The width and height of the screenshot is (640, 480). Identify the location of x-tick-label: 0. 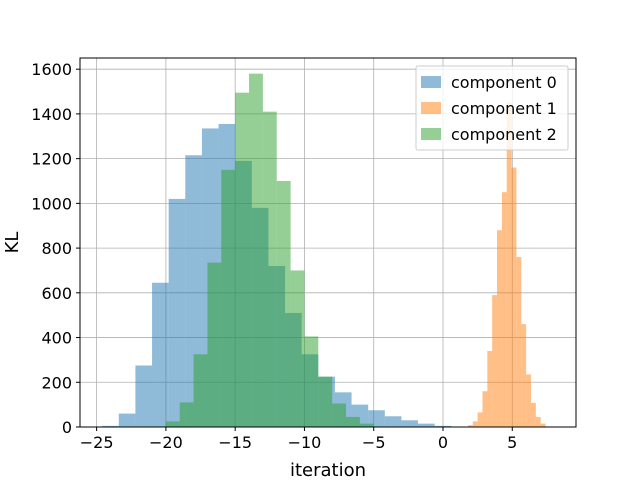
(443, 442).